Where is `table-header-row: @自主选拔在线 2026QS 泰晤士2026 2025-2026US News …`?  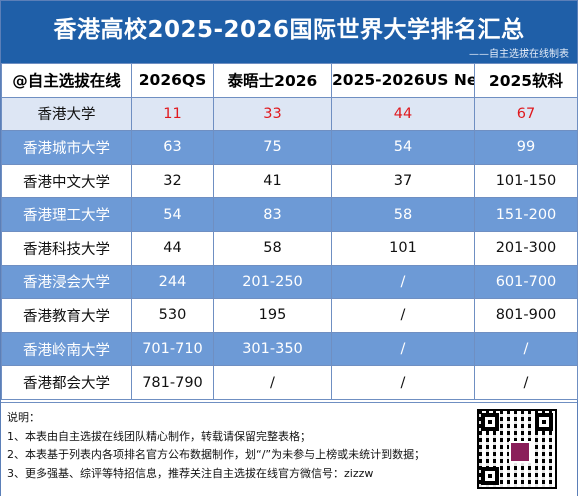
table-header-row: @自主选拔在线 2026QS 泰晤士2026 2025-2026US News … is located at coordinates (289, 80).